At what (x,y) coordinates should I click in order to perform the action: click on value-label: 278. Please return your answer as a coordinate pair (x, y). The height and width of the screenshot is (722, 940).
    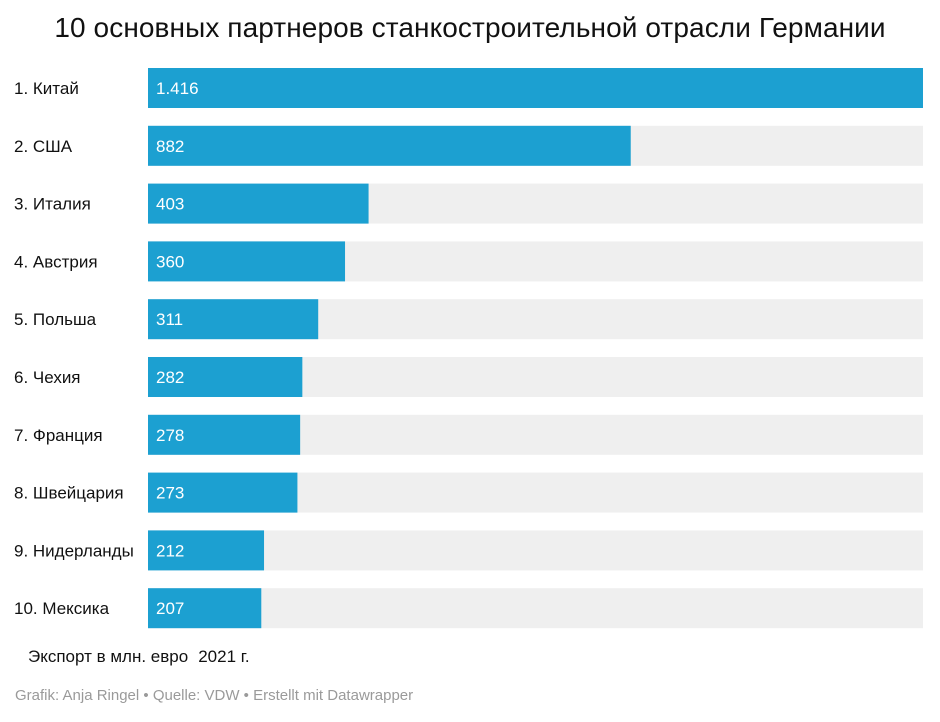
    Looking at the image, I should click on (170, 435).